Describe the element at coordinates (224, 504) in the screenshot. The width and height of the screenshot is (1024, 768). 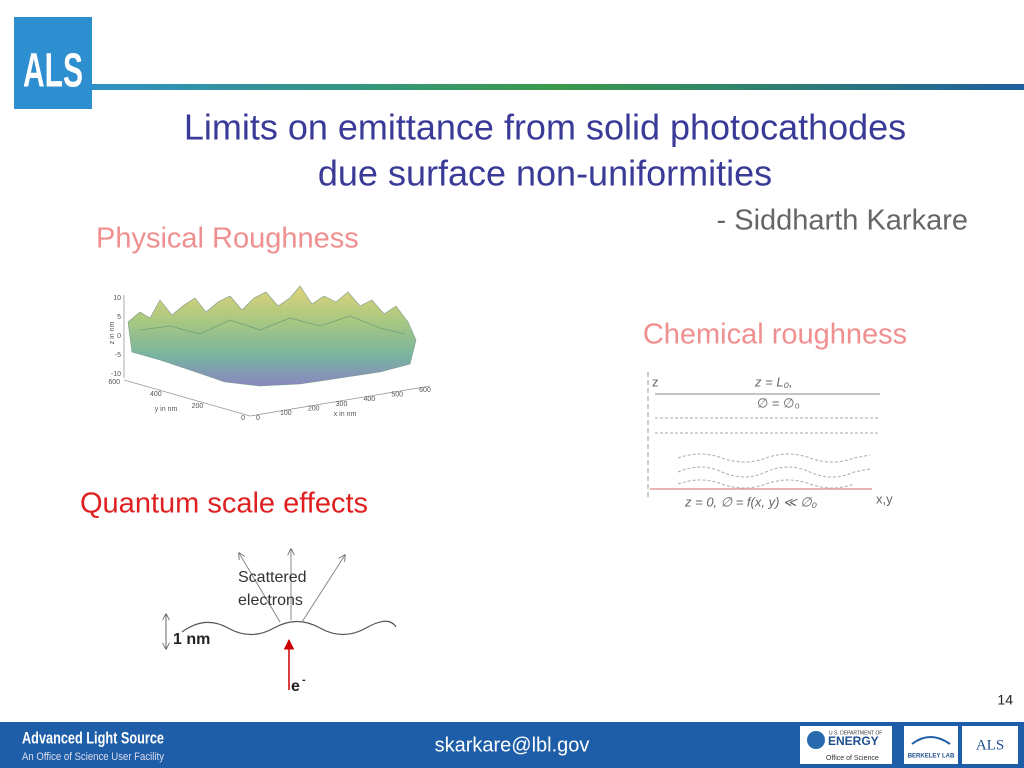
I see `section-label: Quantum scale effects` at that location.